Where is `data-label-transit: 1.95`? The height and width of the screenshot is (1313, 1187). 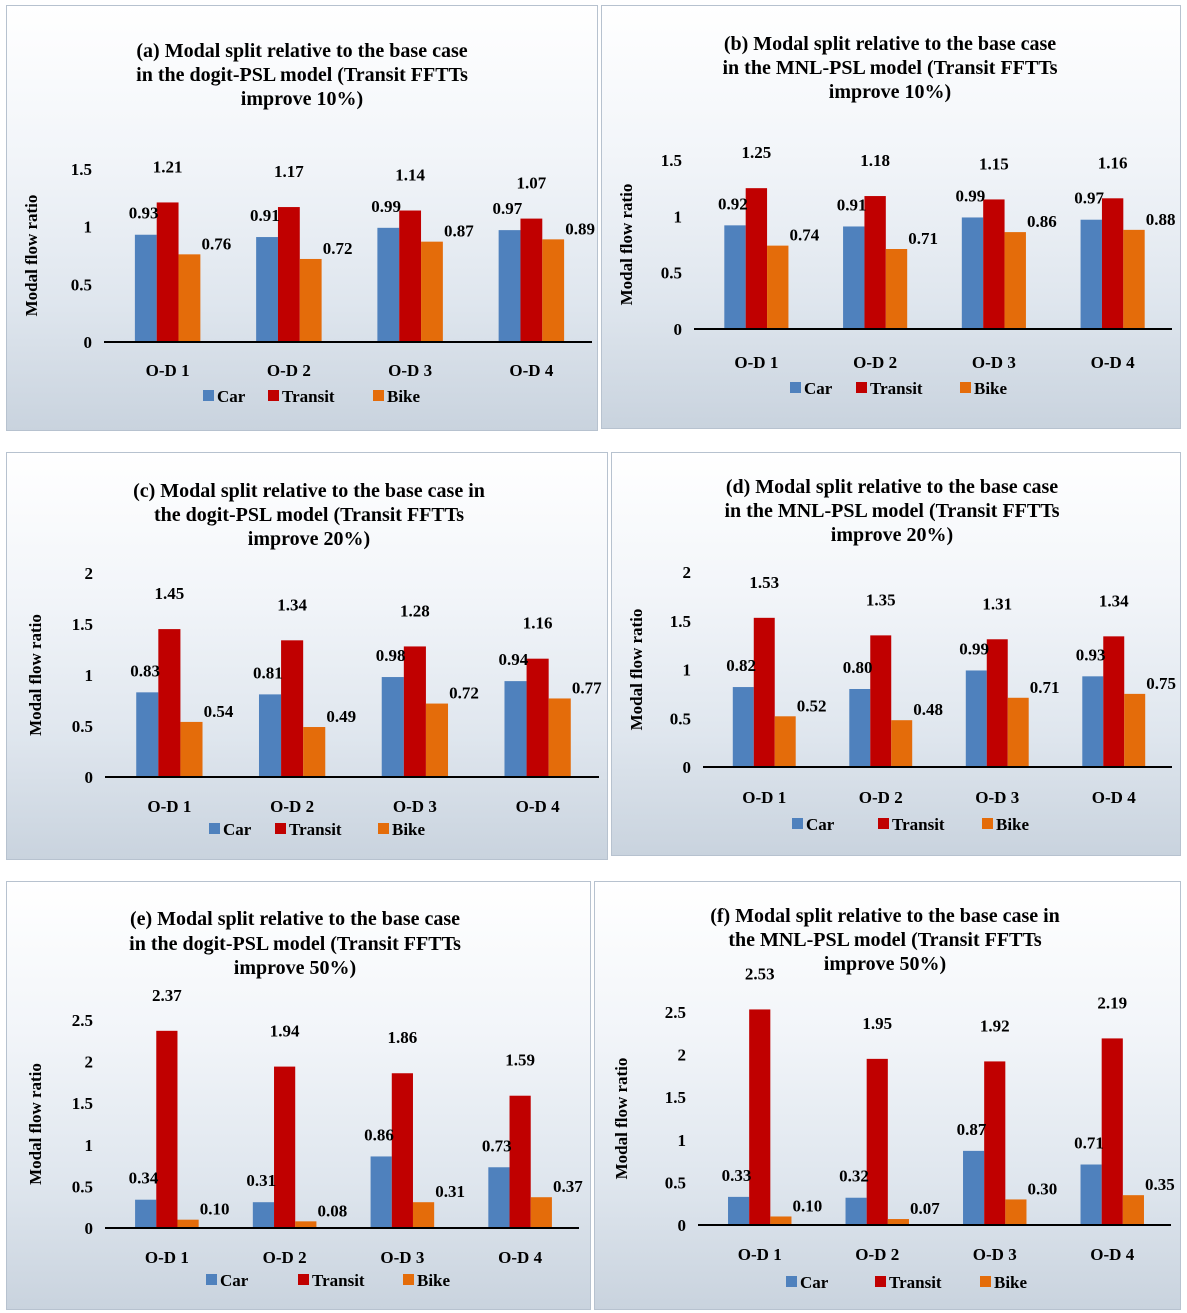
data-label-transit: 1.95 is located at coordinates (877, 1023).